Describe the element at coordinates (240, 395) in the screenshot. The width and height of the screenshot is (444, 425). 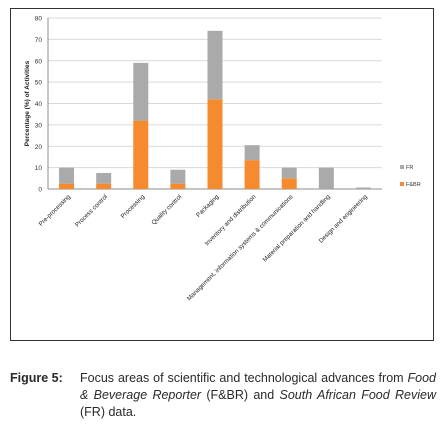
I see `caption-part-2: (F&BR) and` at that location.